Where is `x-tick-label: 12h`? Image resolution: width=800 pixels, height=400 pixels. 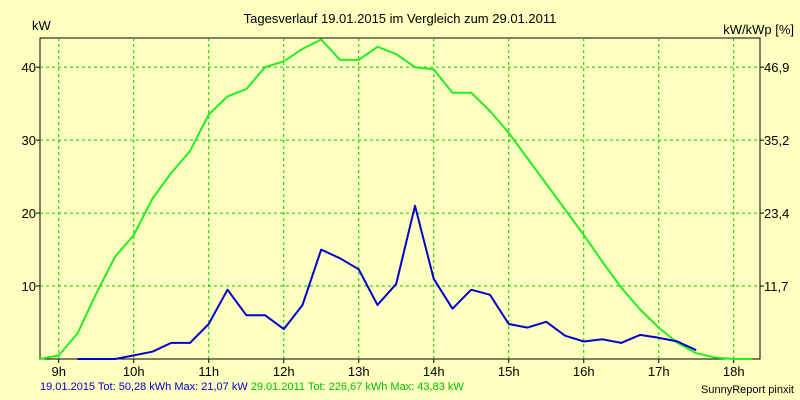 x-tick-label: 12h is located at coordinates (284, 371).